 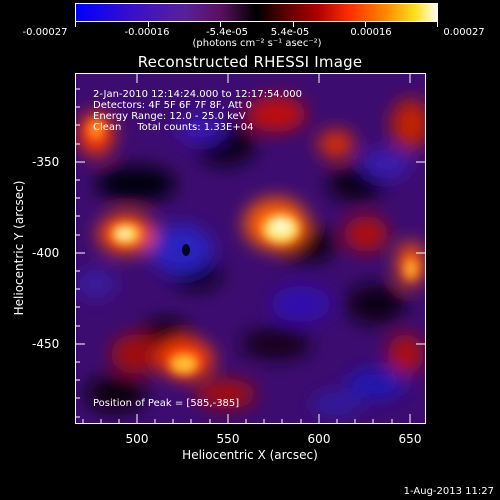 I want to click on colorbar-tick-label: 5.4e-05, so click(x=290, y=32).